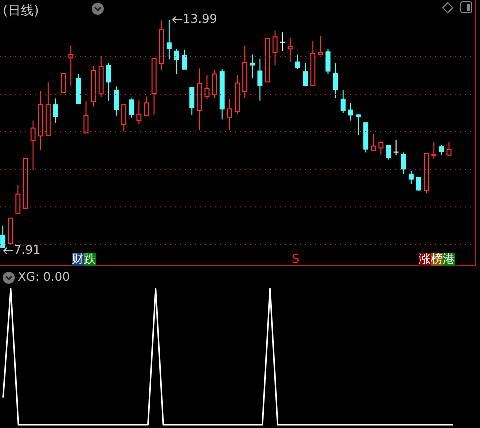 The width and height of the screenshot is (480, 428). I want to click on annotation: 跌, so click(90, 259).